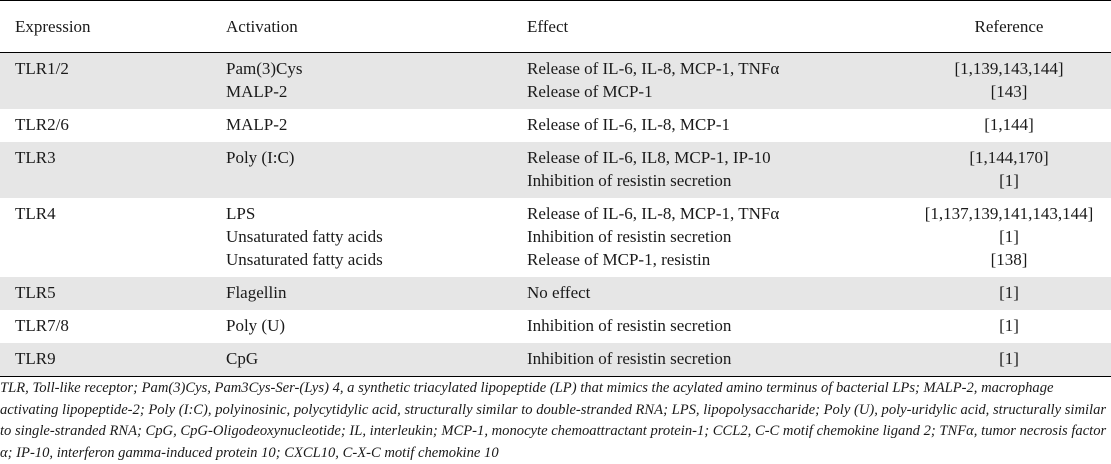  Describe the element at coordinates (1009, 157) in the screenshot. I see `cell-reference-line: [1,144,170]` at that location.